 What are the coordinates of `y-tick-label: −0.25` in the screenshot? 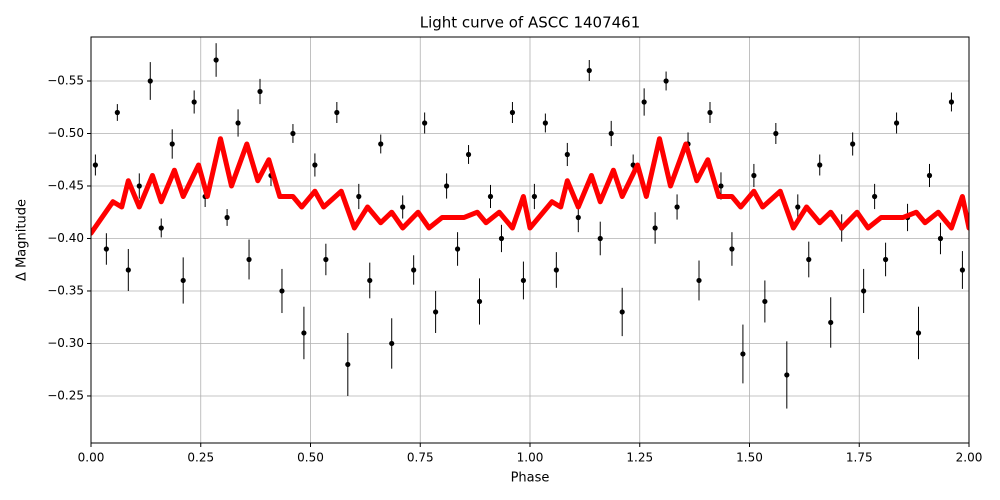 It's located at (65, 395).